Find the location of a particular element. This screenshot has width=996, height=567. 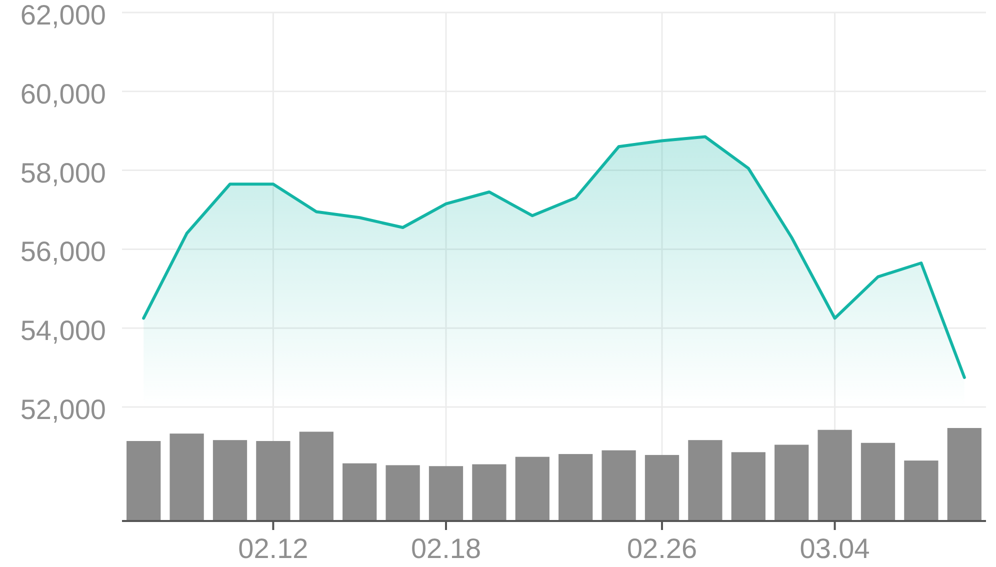

x-tick-label: 03.04 is located at coordinates (835, 548).